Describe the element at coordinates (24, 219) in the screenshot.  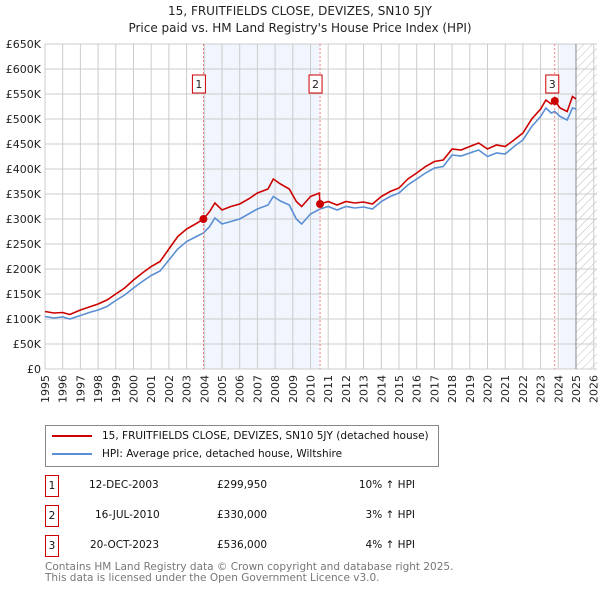
I see `y-tick-label: £300K` at that location.